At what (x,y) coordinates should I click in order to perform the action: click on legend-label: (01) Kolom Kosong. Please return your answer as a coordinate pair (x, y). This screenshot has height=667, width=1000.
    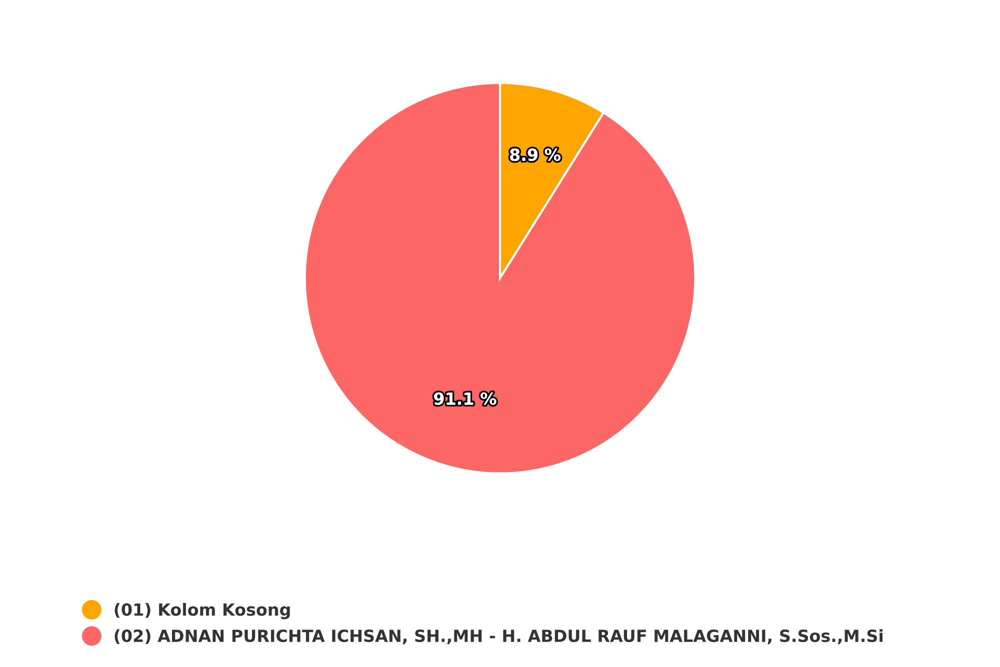
    Looking at the image, I should click on (202, 611).